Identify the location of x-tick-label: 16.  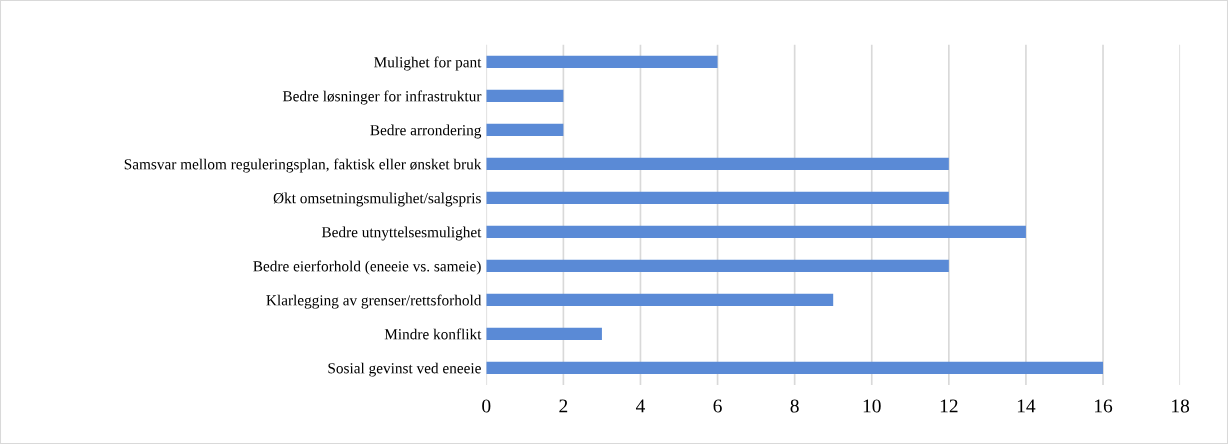
(1104, 406).